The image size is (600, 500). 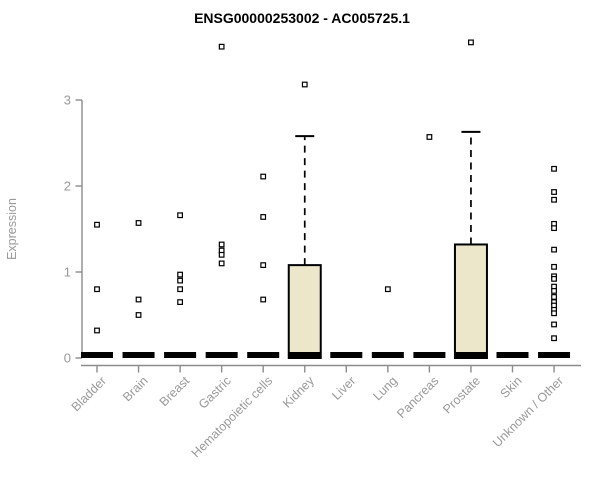 What do you see at coordinates (417, 397) in the screenshot?
I see `category-label: Pancreas` at bounding box center [417, 397].